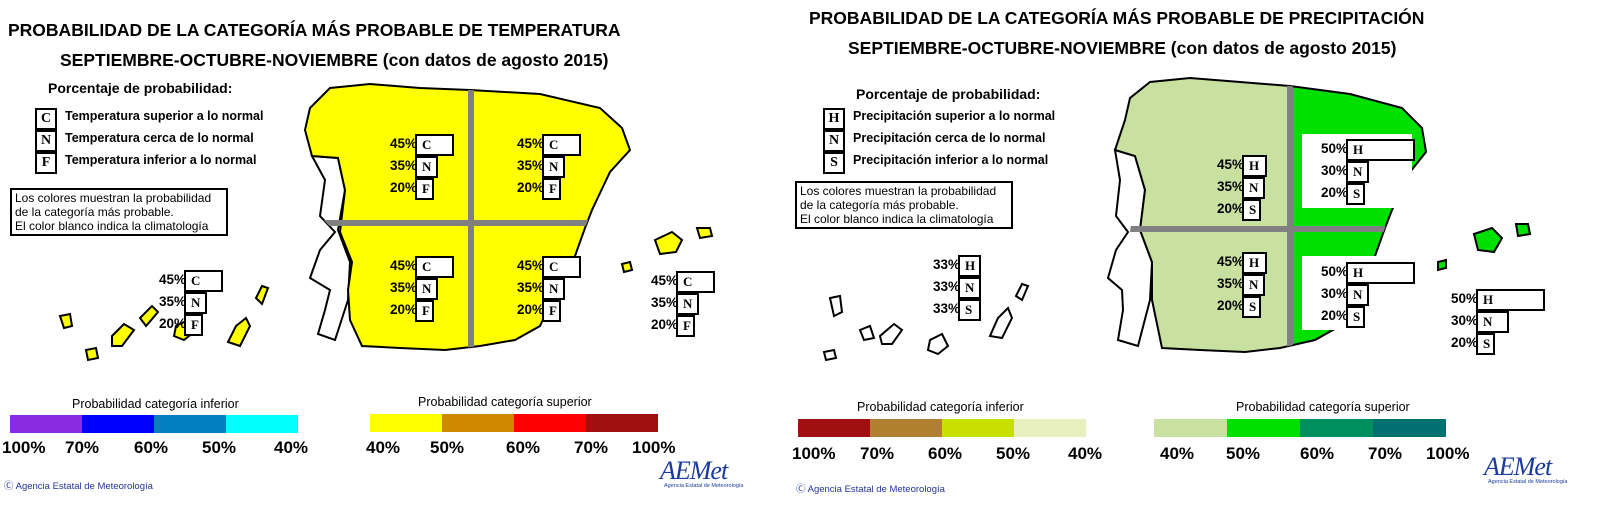 Image resolution: width=1600 pixels, height=516 pixels. What do you see at coordinates (1488, 240) in the screenshot?
I see `baleares-mallorca-shape` at bounding box center [1488, 240].